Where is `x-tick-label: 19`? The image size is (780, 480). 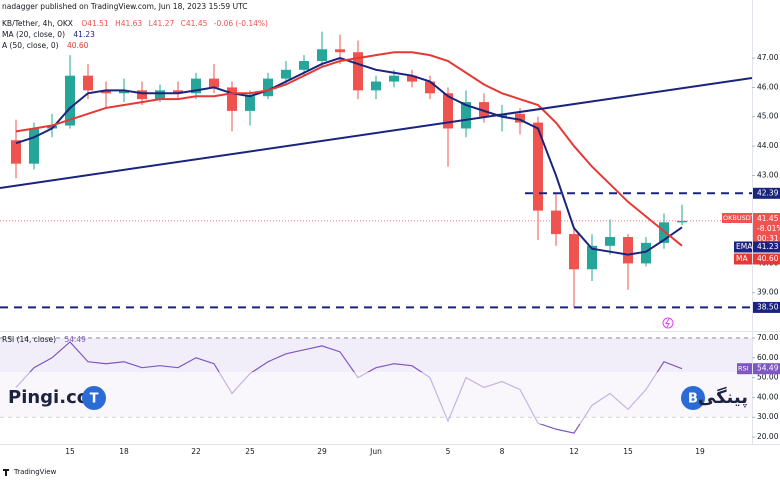
x-tick-label: 19 is located at coordinates (700, 451).